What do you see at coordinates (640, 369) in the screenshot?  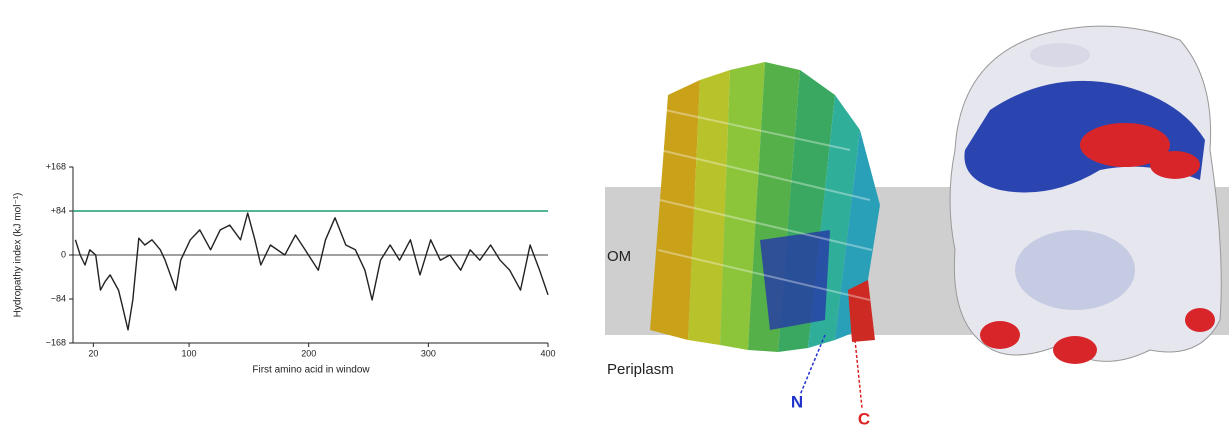 I see `periplasm-label: Periplasm` at bounding box center [640, 369].